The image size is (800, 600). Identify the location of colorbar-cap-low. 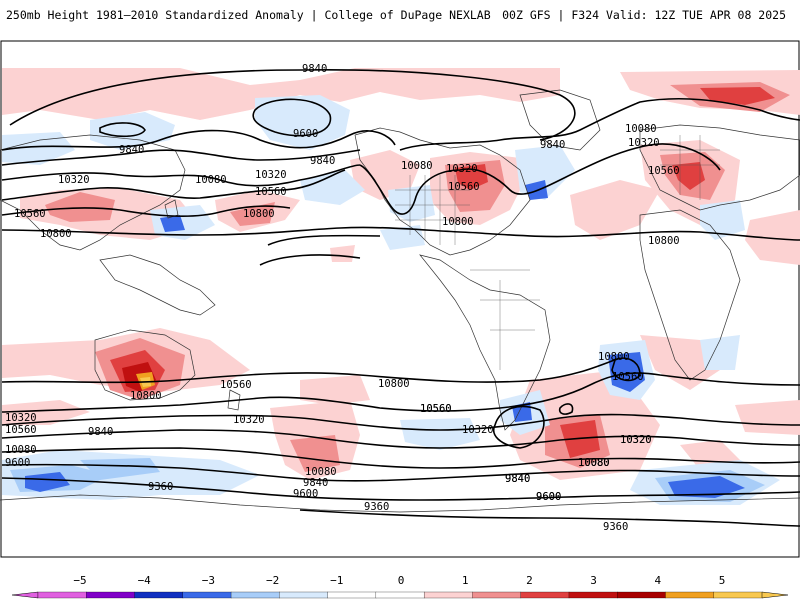
(25, 595).